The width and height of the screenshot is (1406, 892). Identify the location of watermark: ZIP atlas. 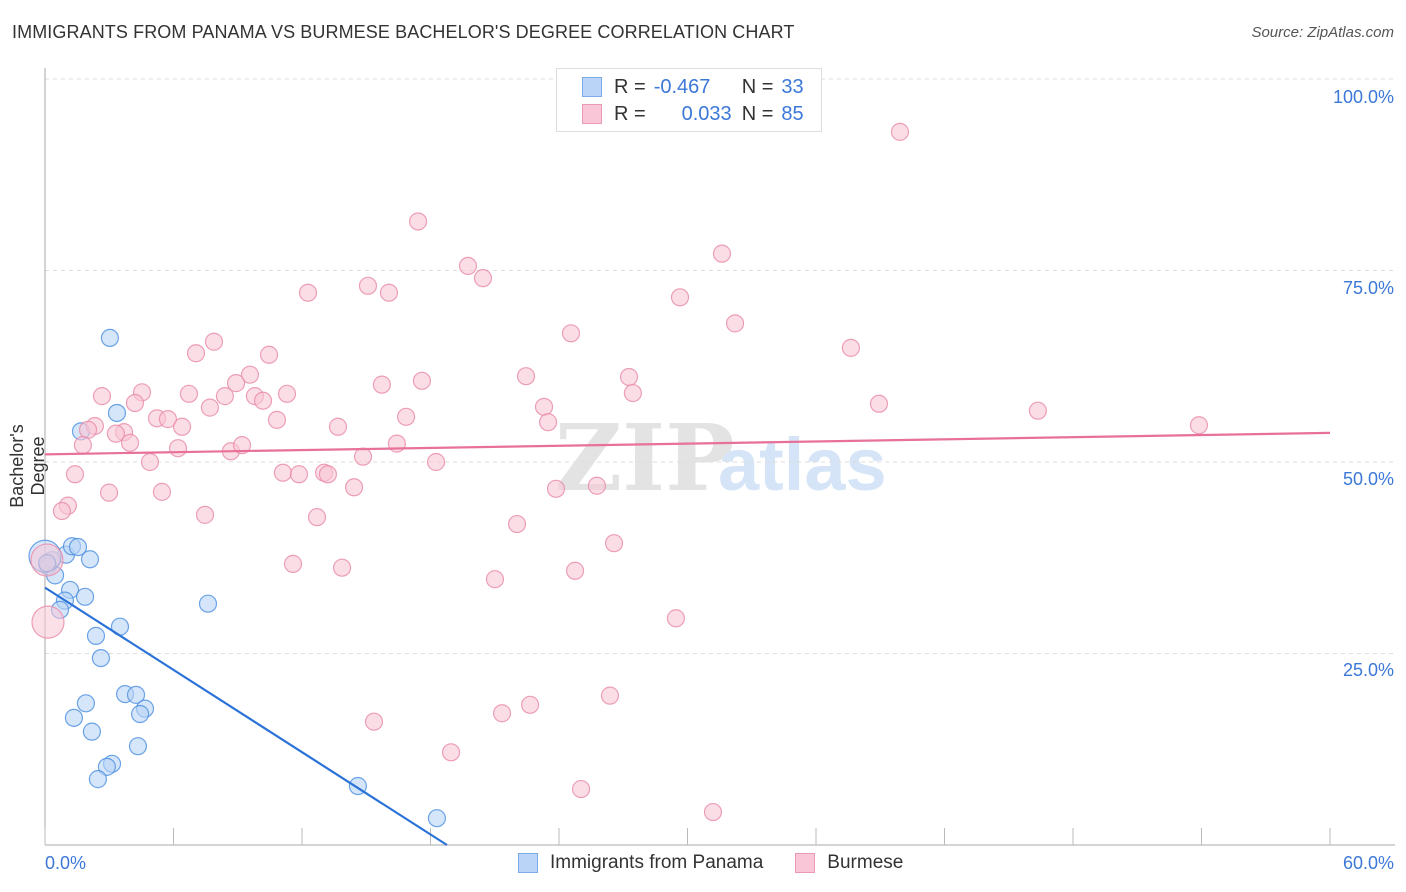
(721, 458).